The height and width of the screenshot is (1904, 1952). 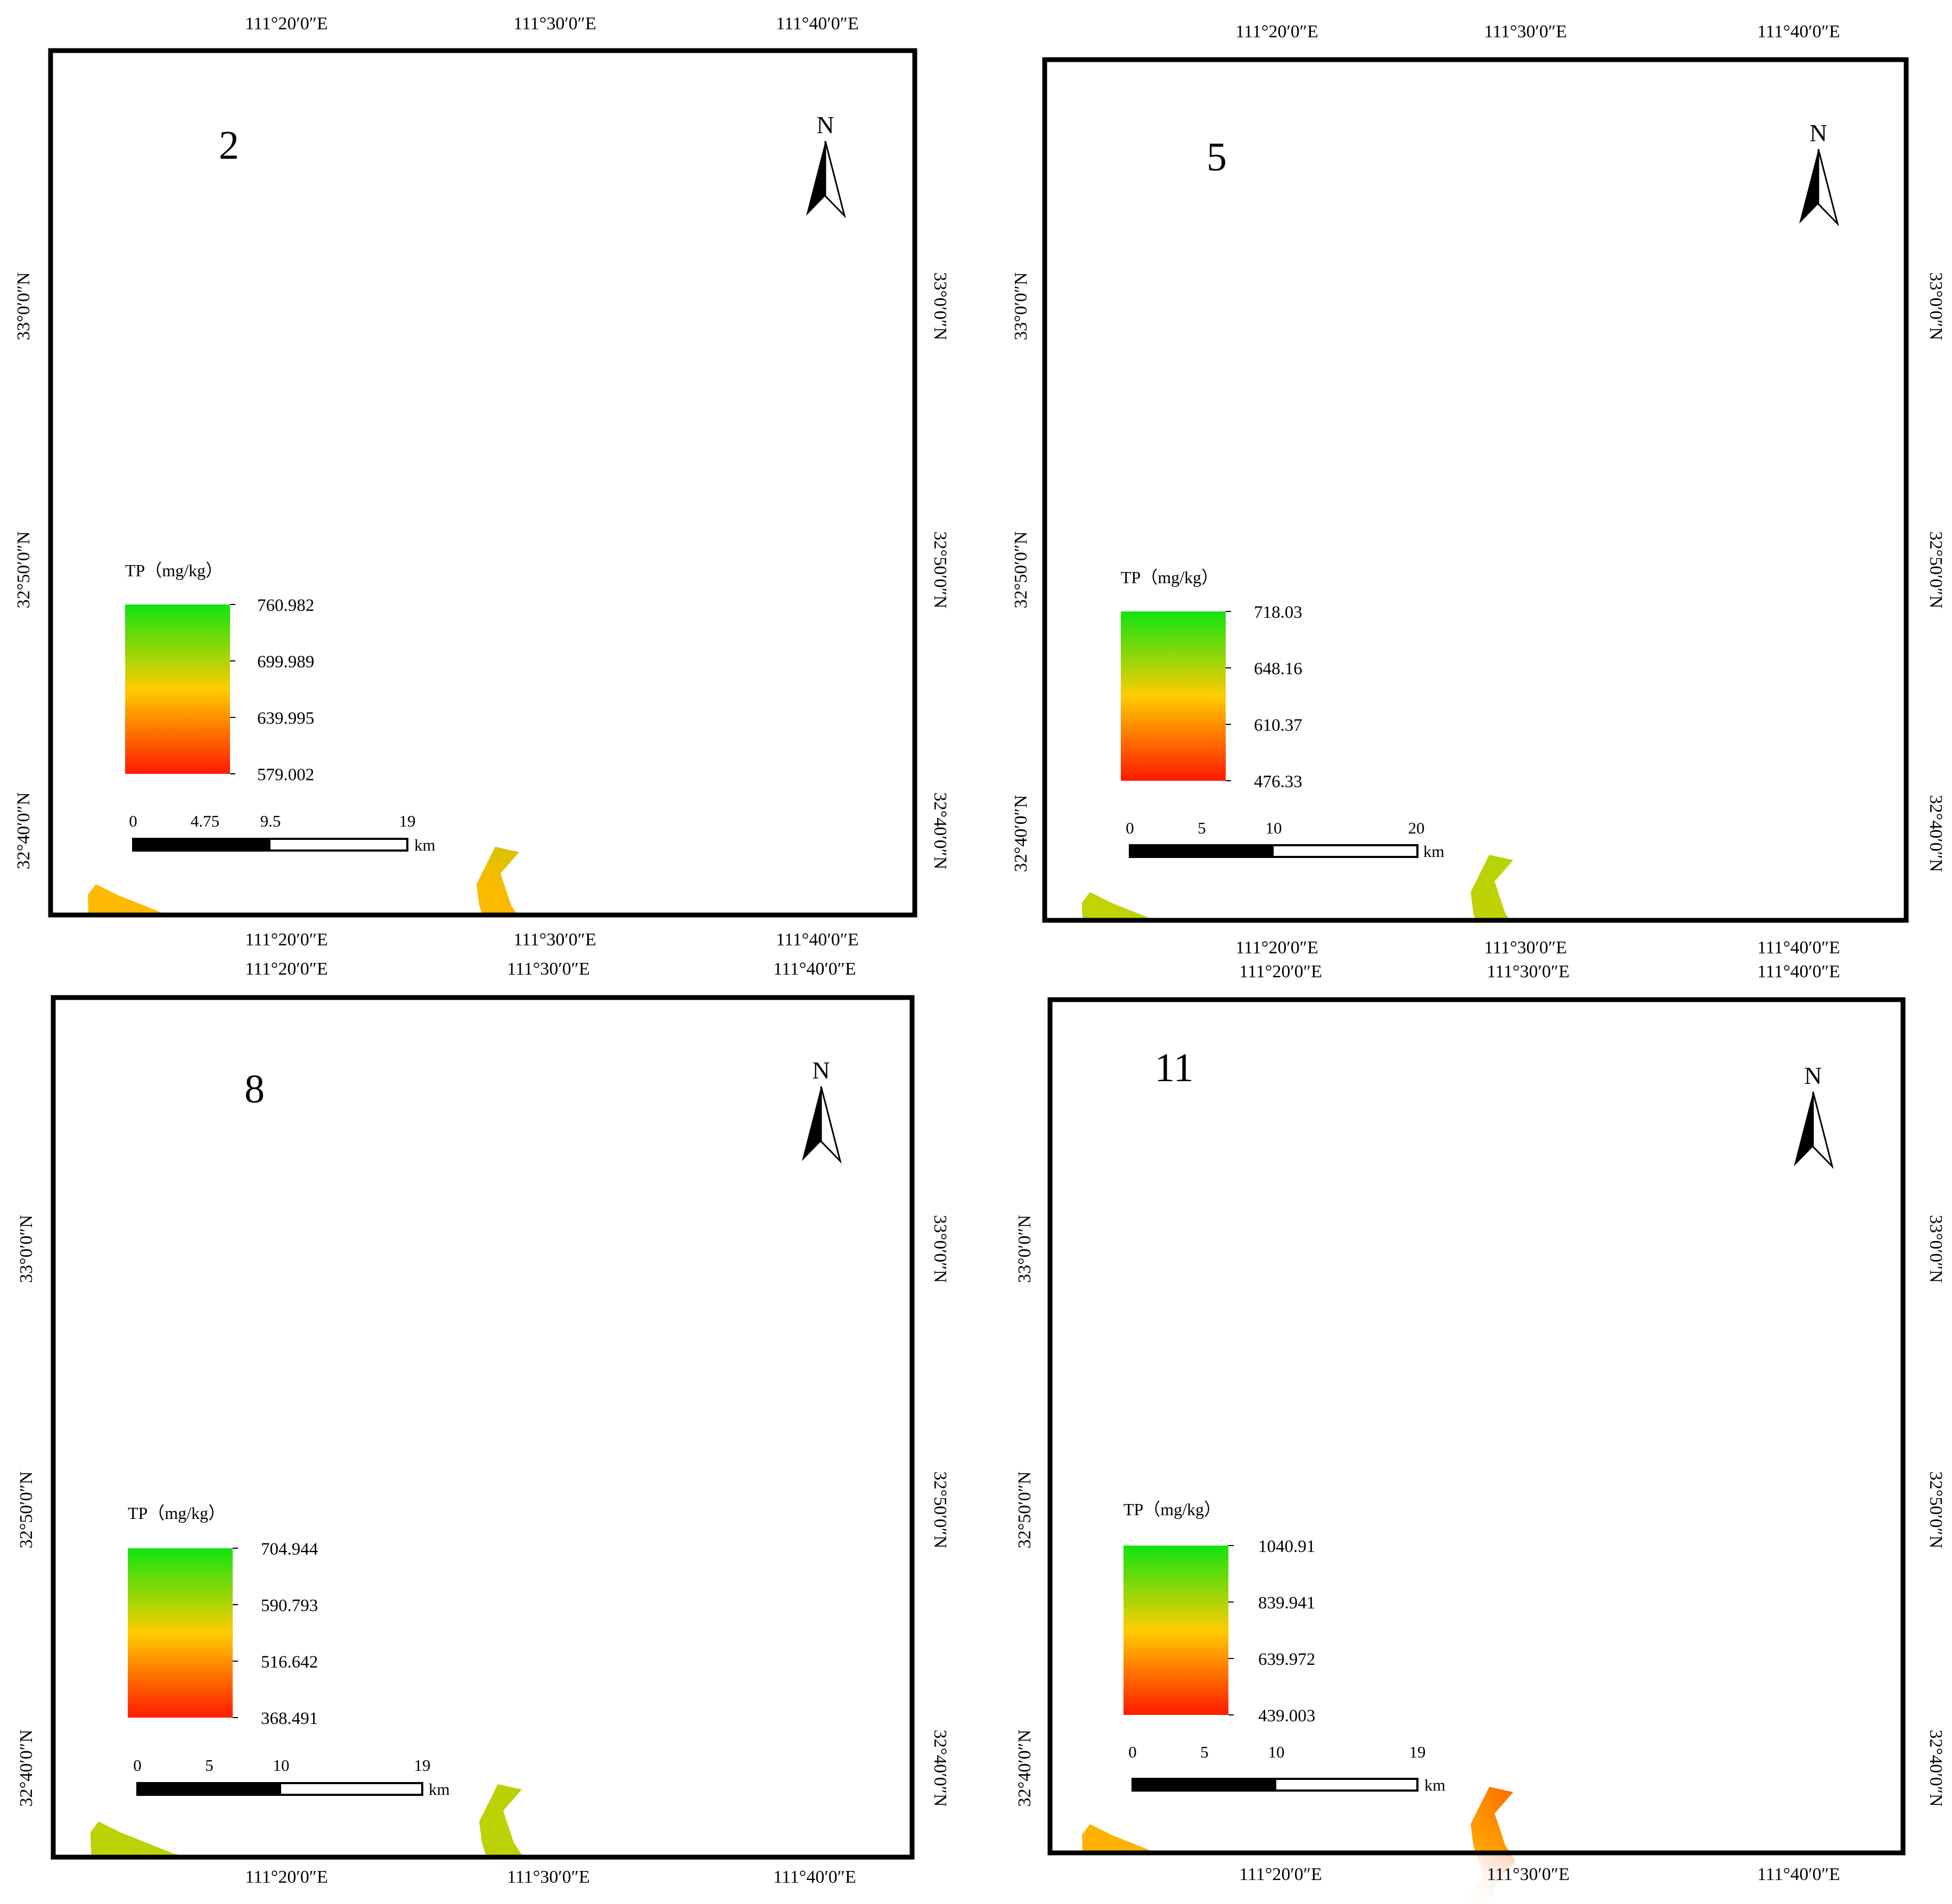 What do you see at coordinates (1287, 1546) in the screenshot?
I see `legend-value: 1040.91` at bounding box center [1287, 1546].